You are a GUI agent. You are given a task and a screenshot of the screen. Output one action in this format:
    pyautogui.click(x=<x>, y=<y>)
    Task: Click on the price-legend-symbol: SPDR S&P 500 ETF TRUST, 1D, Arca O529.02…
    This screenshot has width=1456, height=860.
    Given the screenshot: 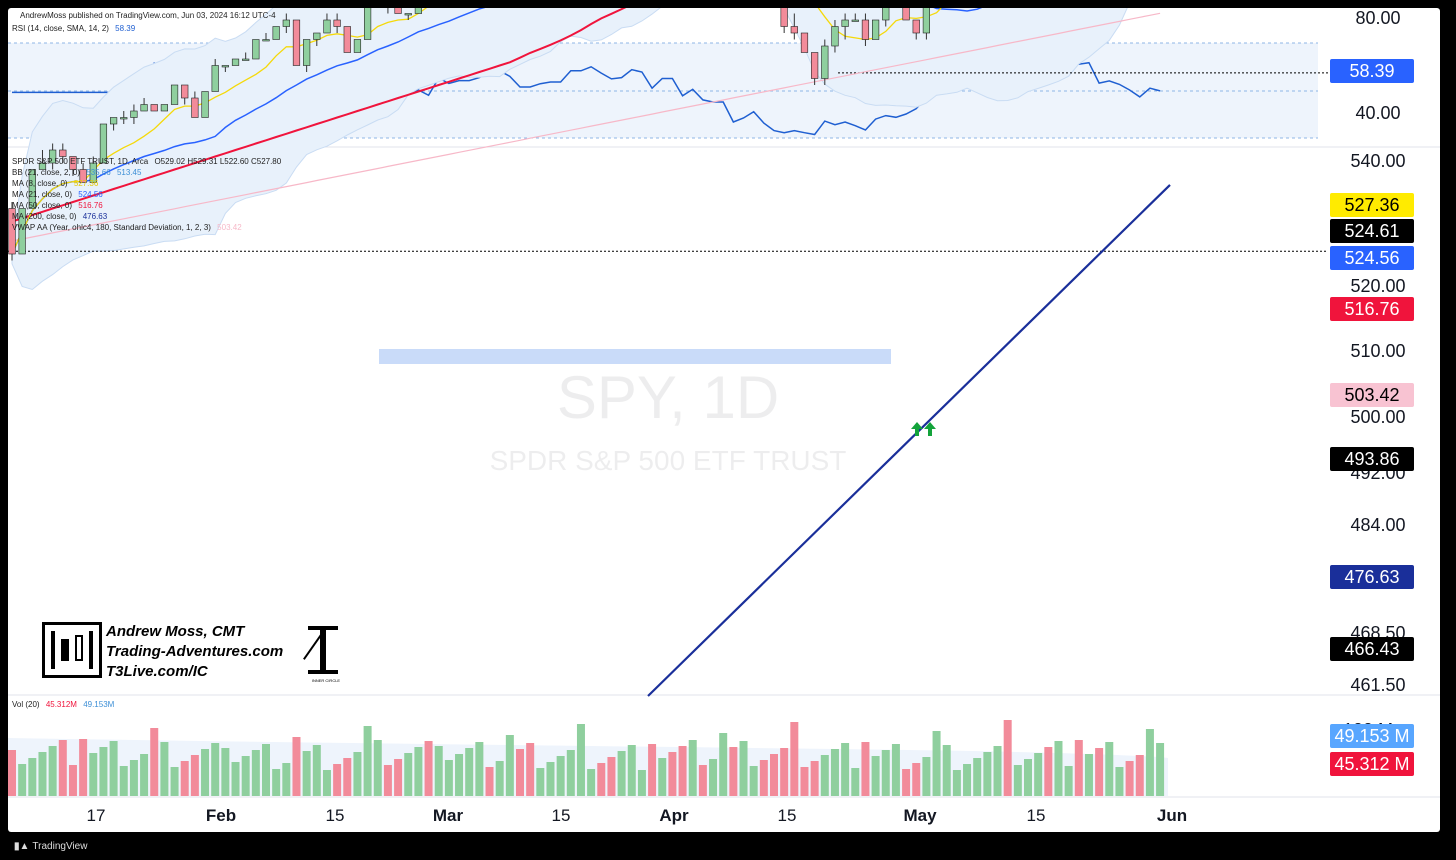 What is the action you would take?
    pyautogui.click(x=146, y=162)
    